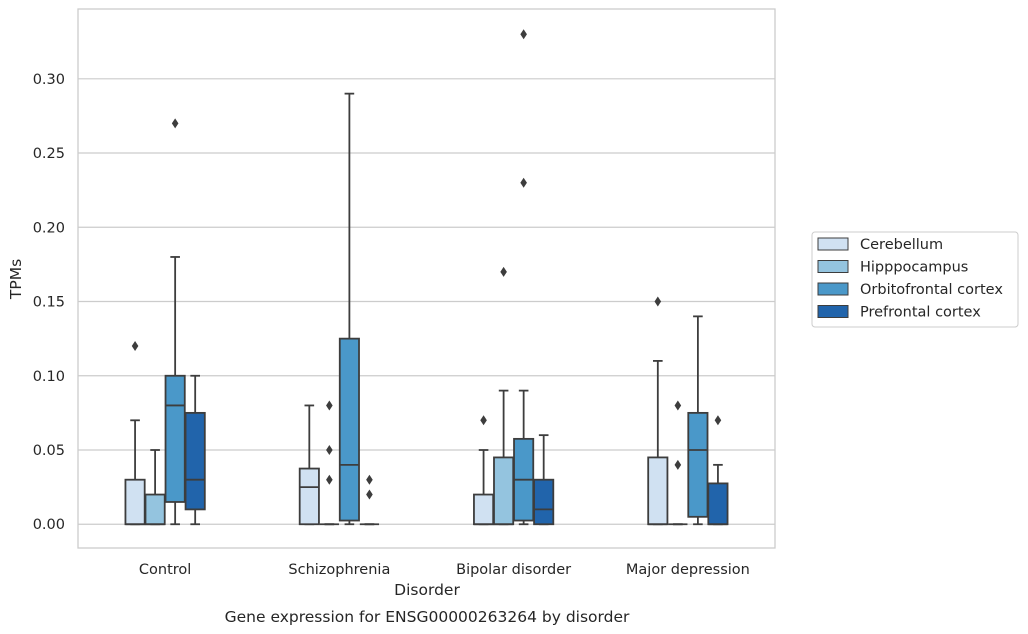 The height and width of the screenshot is (634, 1028). I want to click on x-axis-label: Disorder, so click(427, 590).